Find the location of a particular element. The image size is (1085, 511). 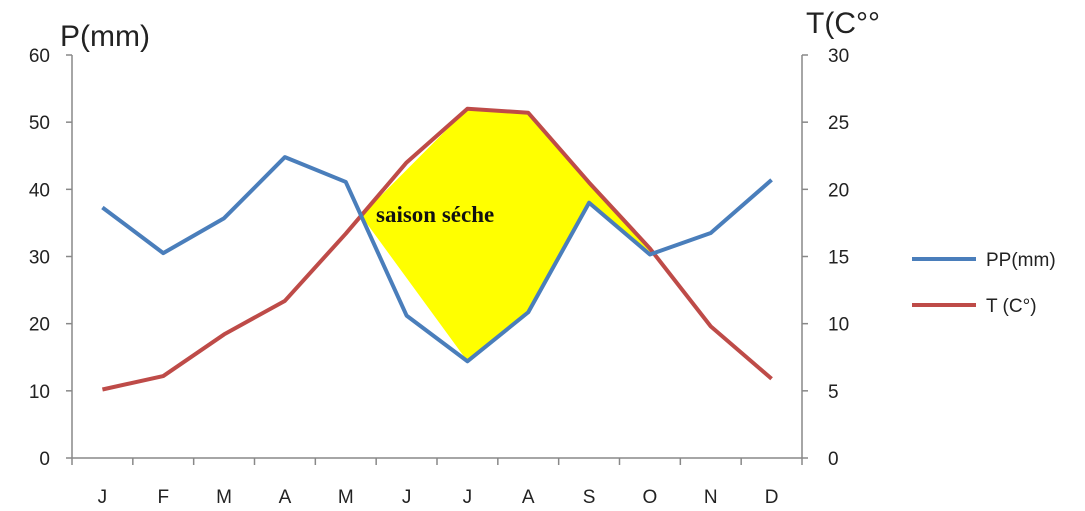

dry-season-area is located at coordinates (507, 235).